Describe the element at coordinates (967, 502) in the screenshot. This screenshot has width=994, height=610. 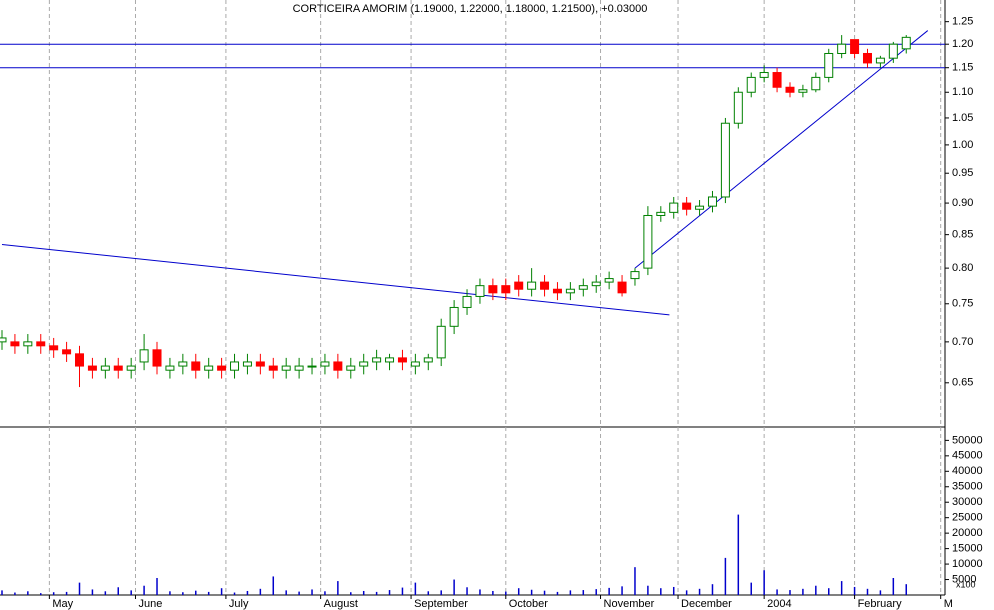
I see `y2-tick-label: 30000` at that location.